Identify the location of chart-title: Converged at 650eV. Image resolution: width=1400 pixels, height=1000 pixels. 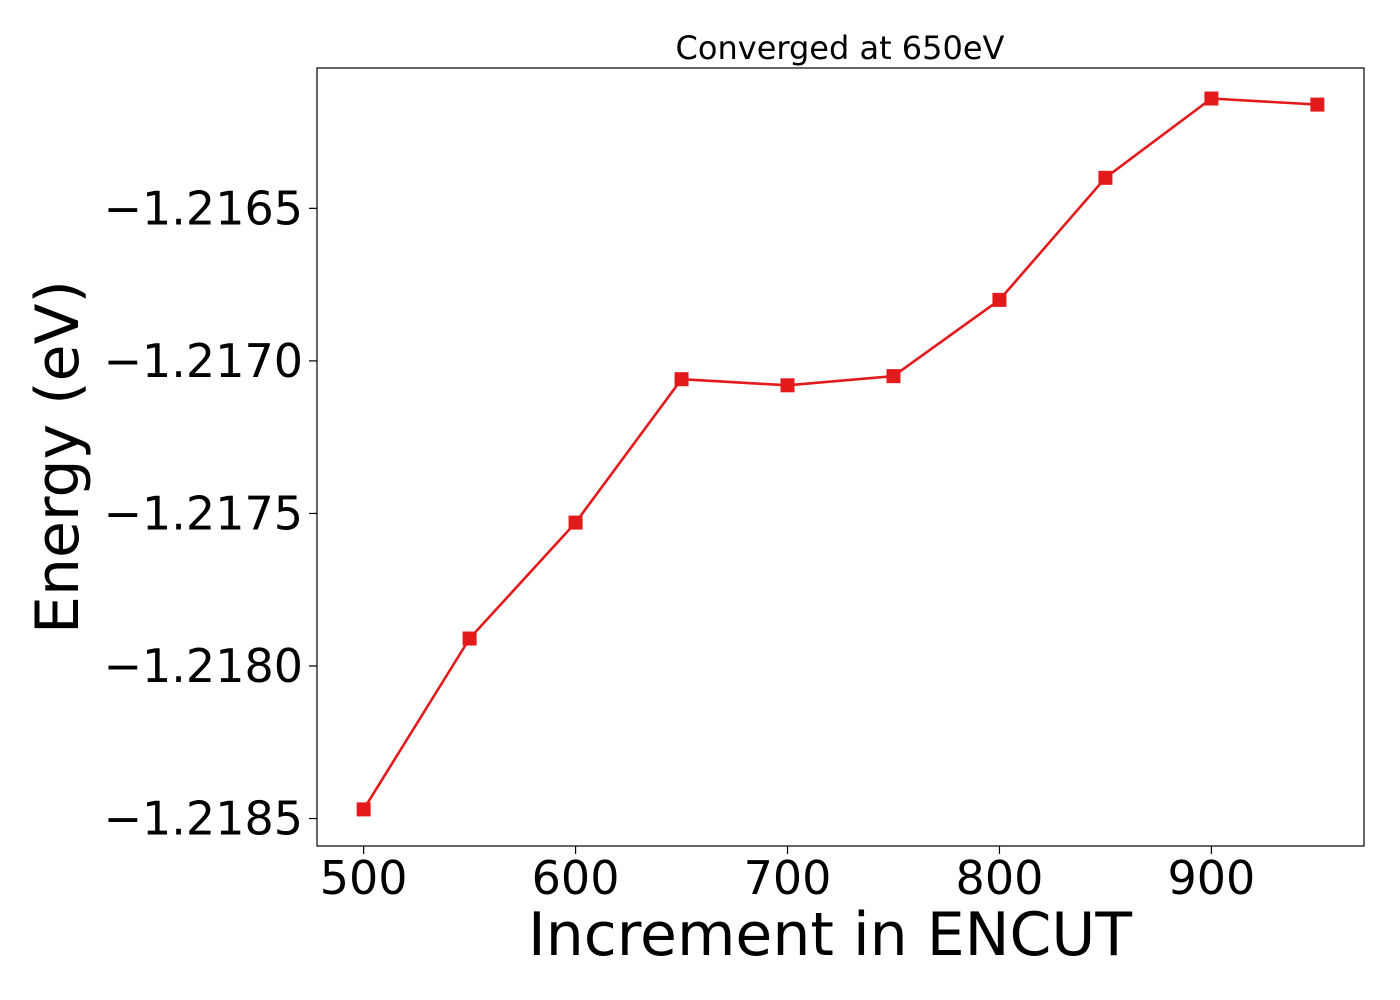
(840, 48).